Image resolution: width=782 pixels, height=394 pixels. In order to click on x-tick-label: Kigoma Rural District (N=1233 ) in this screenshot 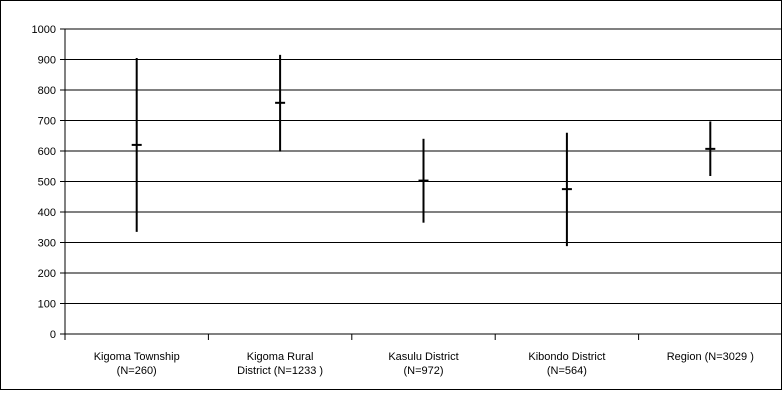, I will do `click(280, 364)`.